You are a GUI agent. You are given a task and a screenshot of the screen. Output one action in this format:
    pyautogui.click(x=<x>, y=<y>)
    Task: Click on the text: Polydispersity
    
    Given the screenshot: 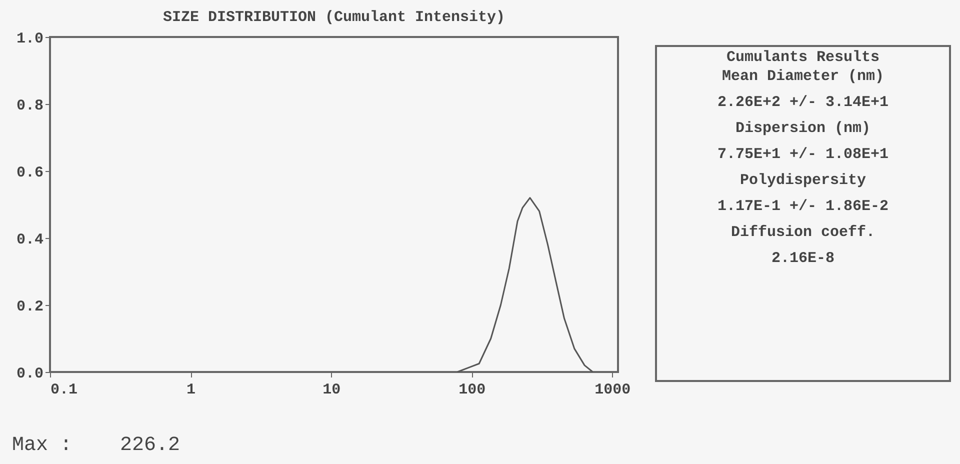 What is the action you would take?
    pyautogui.click(x=803, y=180)
    